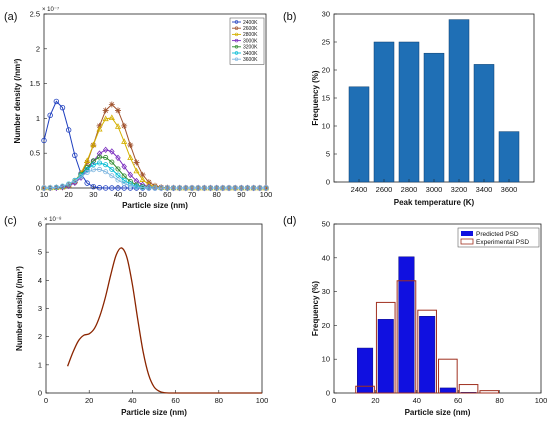 The width and height of the screenshot is (550, 422). I want to click on chart-d-legend-swatch-predicted, so click(467, 233).